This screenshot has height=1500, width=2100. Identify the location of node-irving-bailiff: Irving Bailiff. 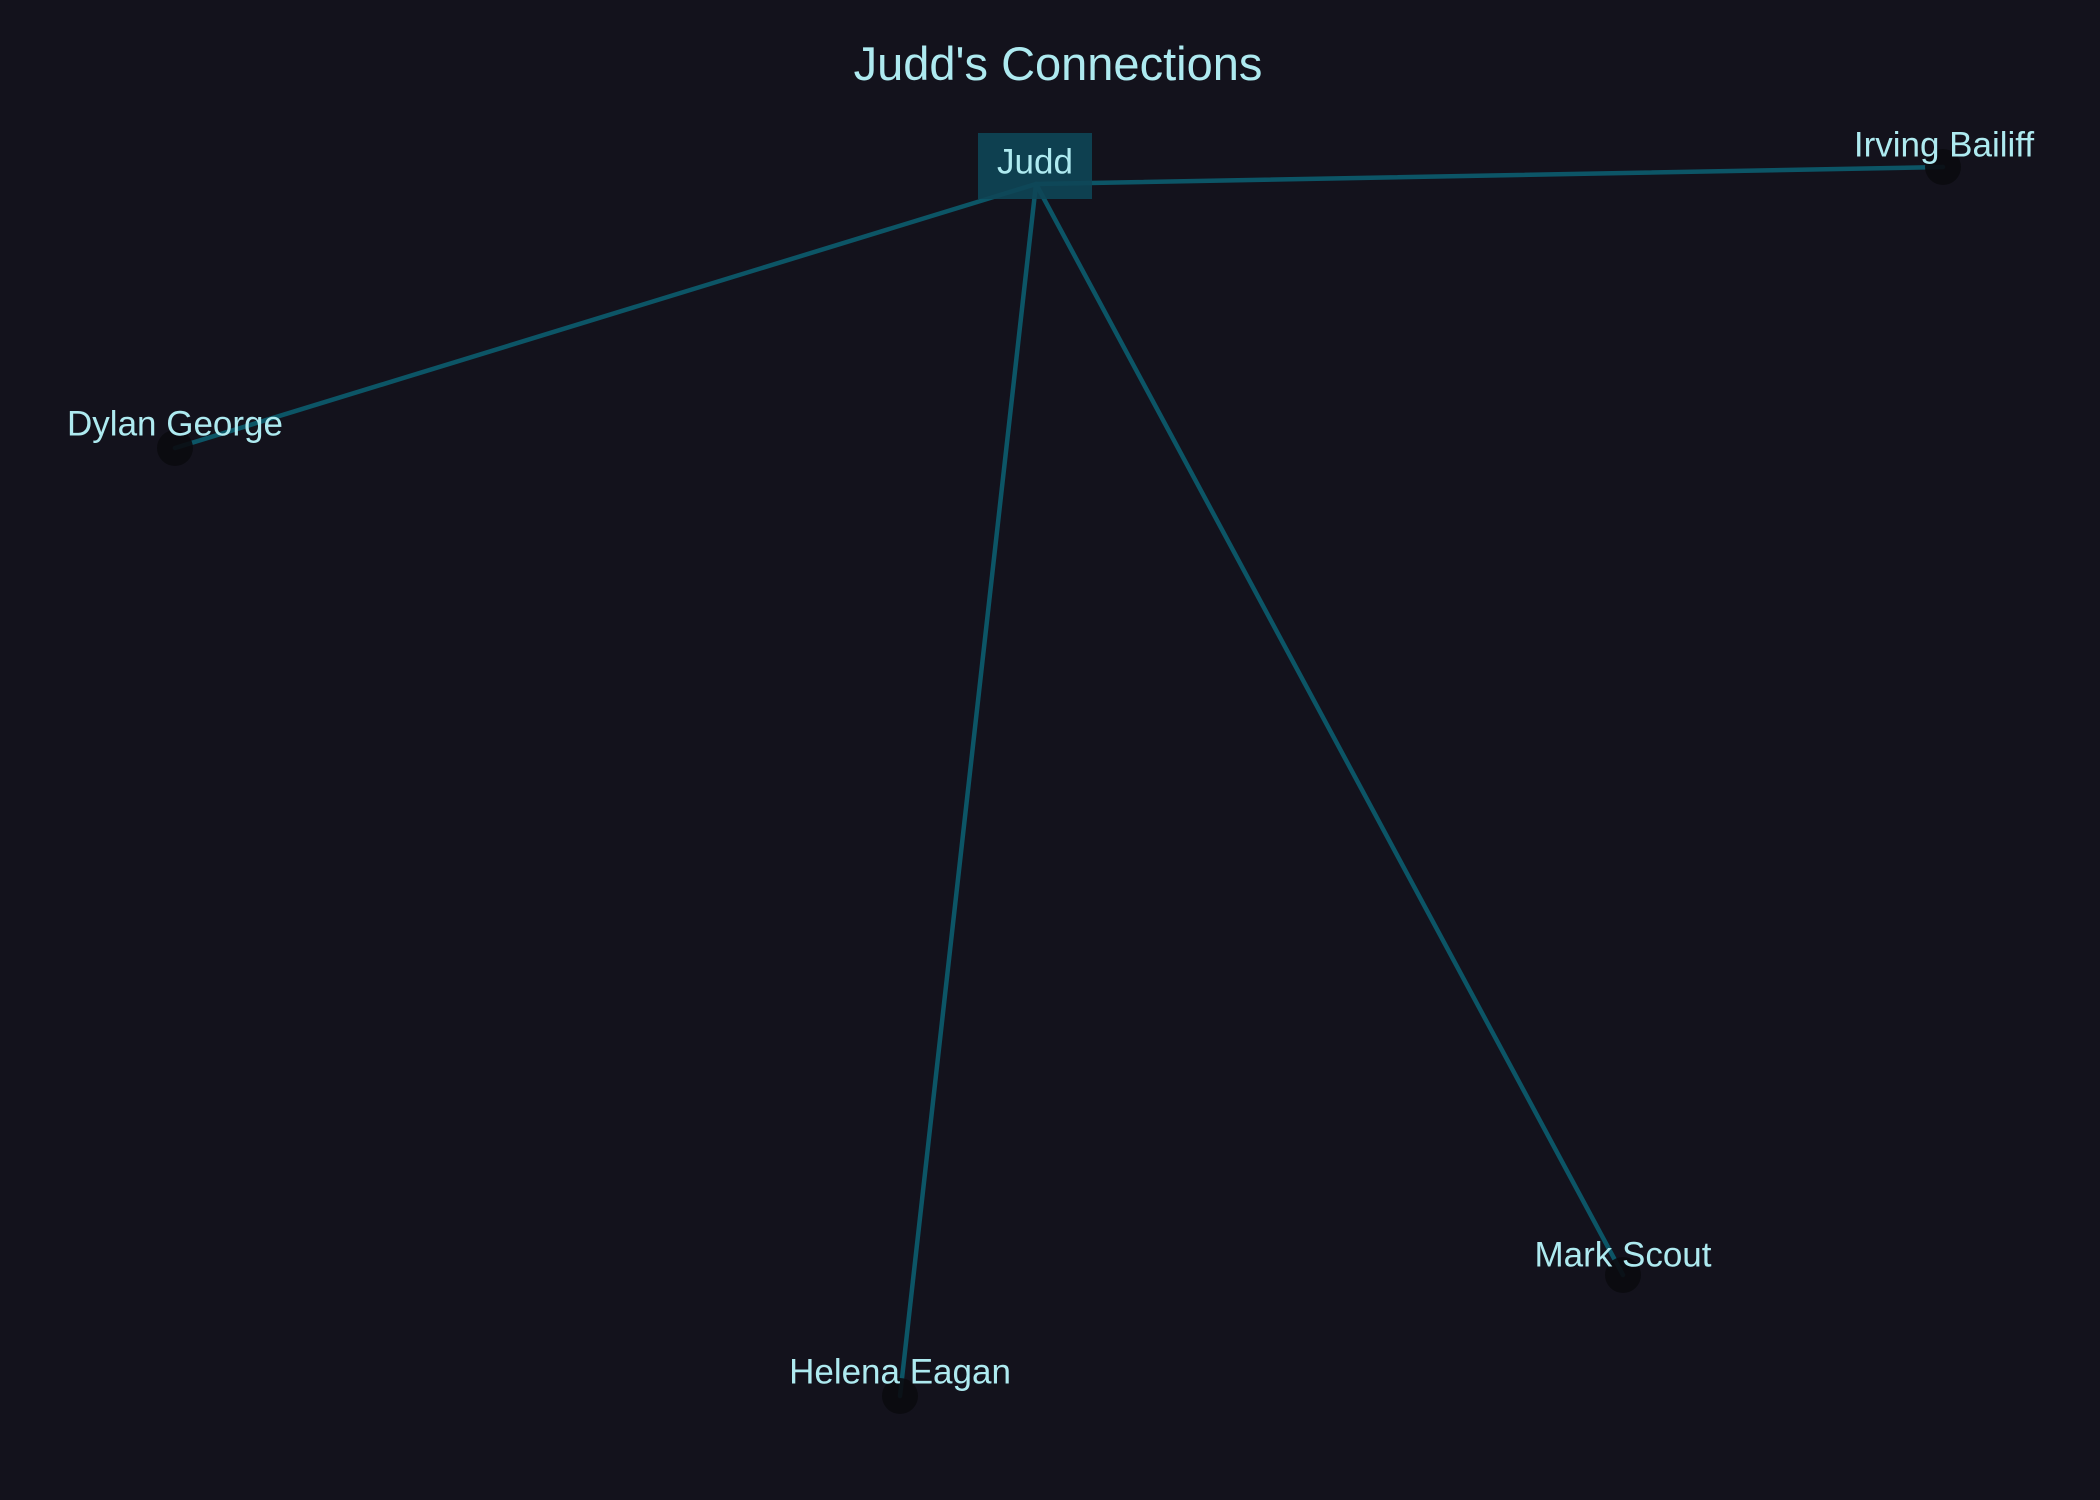
(1944, 155).